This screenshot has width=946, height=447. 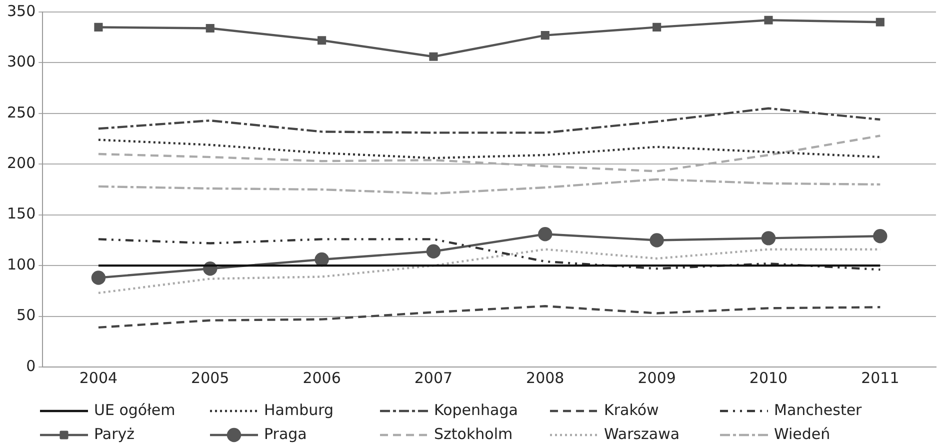 I want to click on y-tick-label: 250, so click(x=21, y=112).